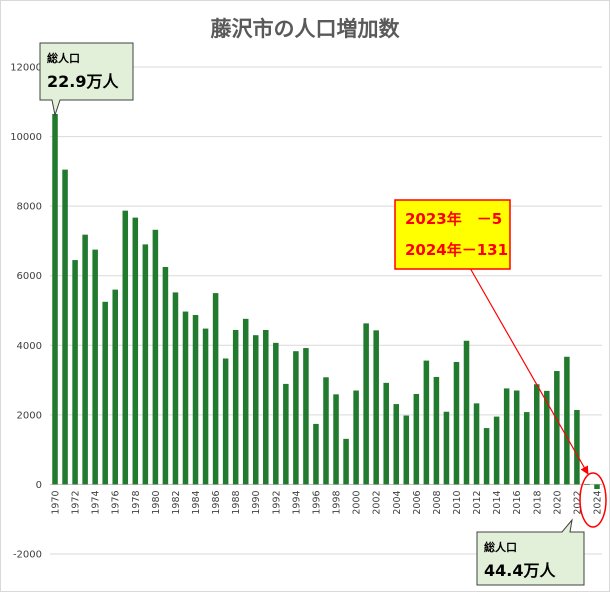 Image resolution: width=610 pixels, height=592 pixels. What do you see at coordinates (517, 502) in the screenshot?
I see `x-tick-label: 2016` at bounding box center [517, 502].